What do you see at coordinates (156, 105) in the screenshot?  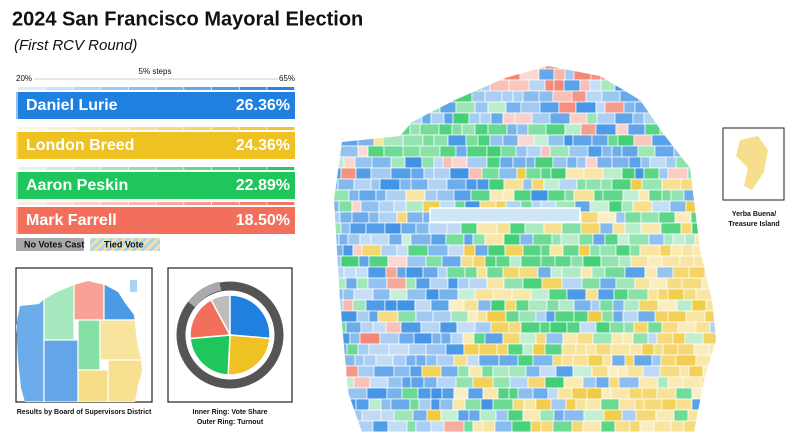 I see `candidate-bar` at bounding box center [156, 105].